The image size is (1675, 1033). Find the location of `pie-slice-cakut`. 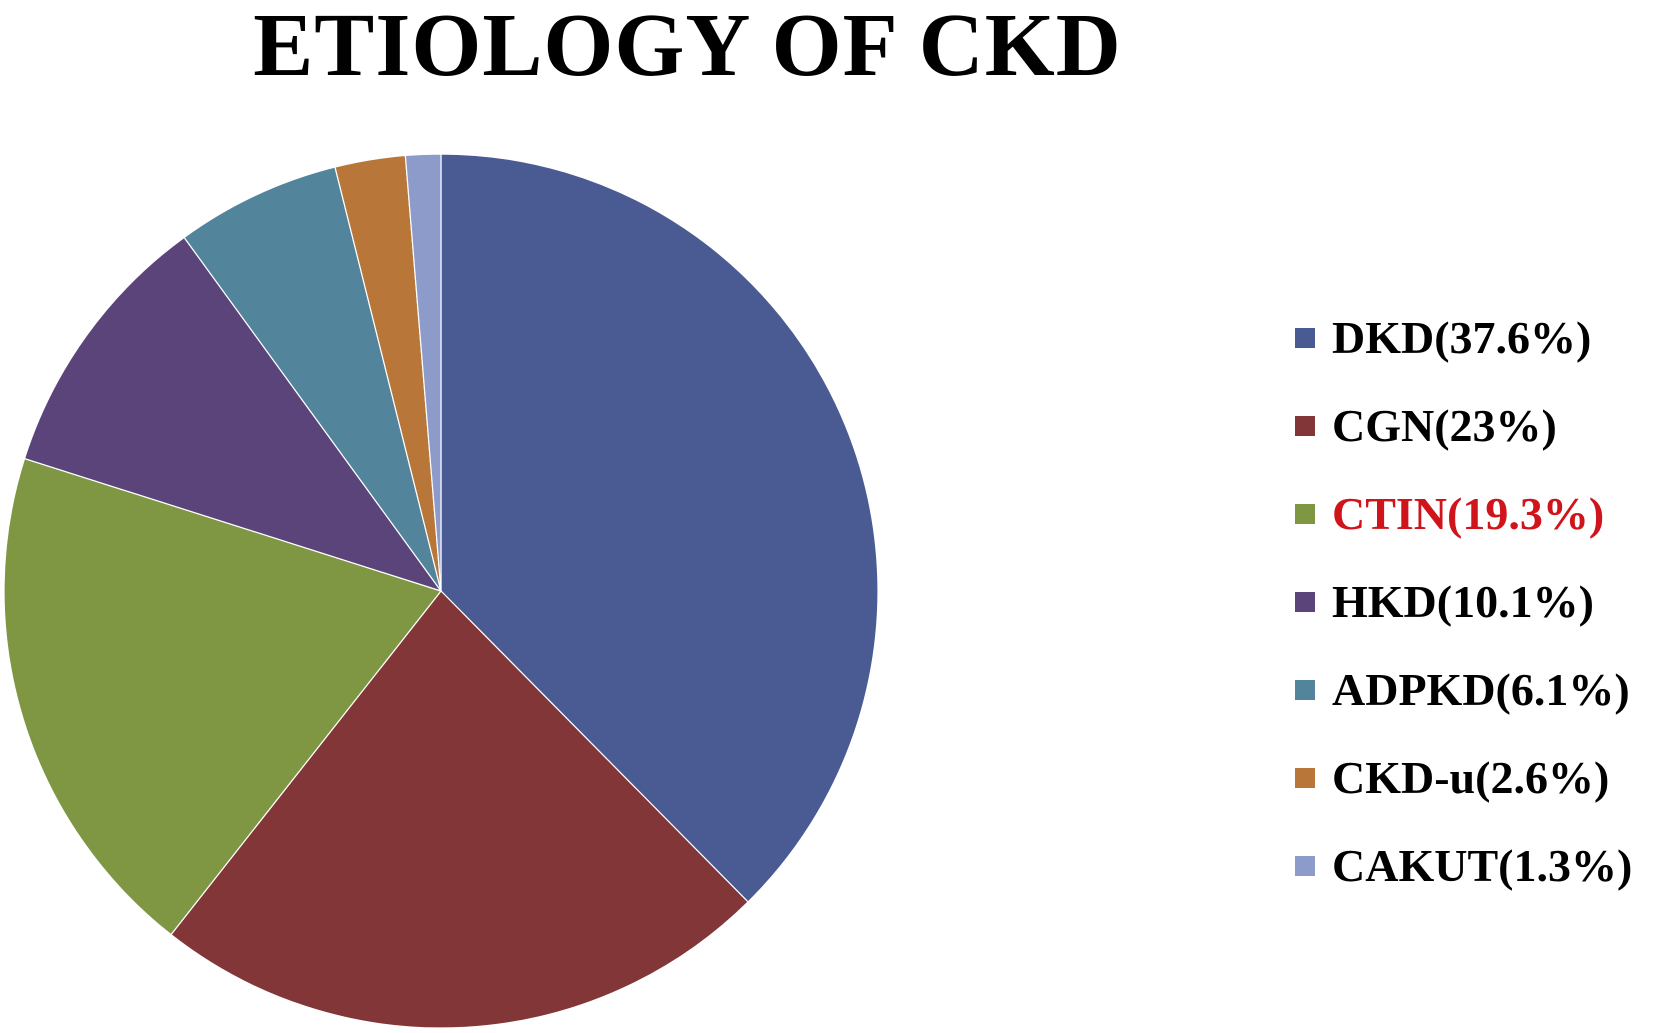

pie-slice-cakut is located at coordinates (423, 372).